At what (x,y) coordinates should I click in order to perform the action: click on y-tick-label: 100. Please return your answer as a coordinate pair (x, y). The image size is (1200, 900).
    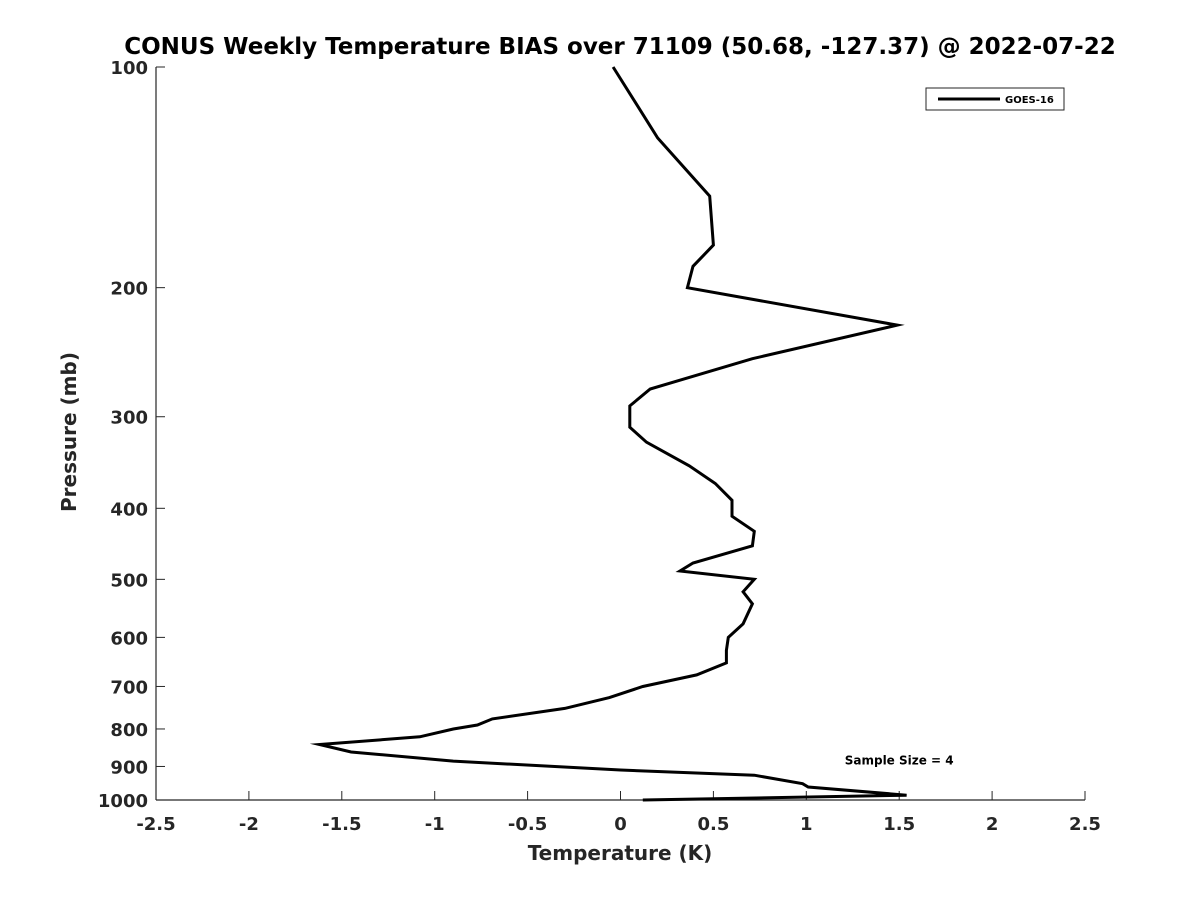
    Looking at the image, I should click on (129, 68).